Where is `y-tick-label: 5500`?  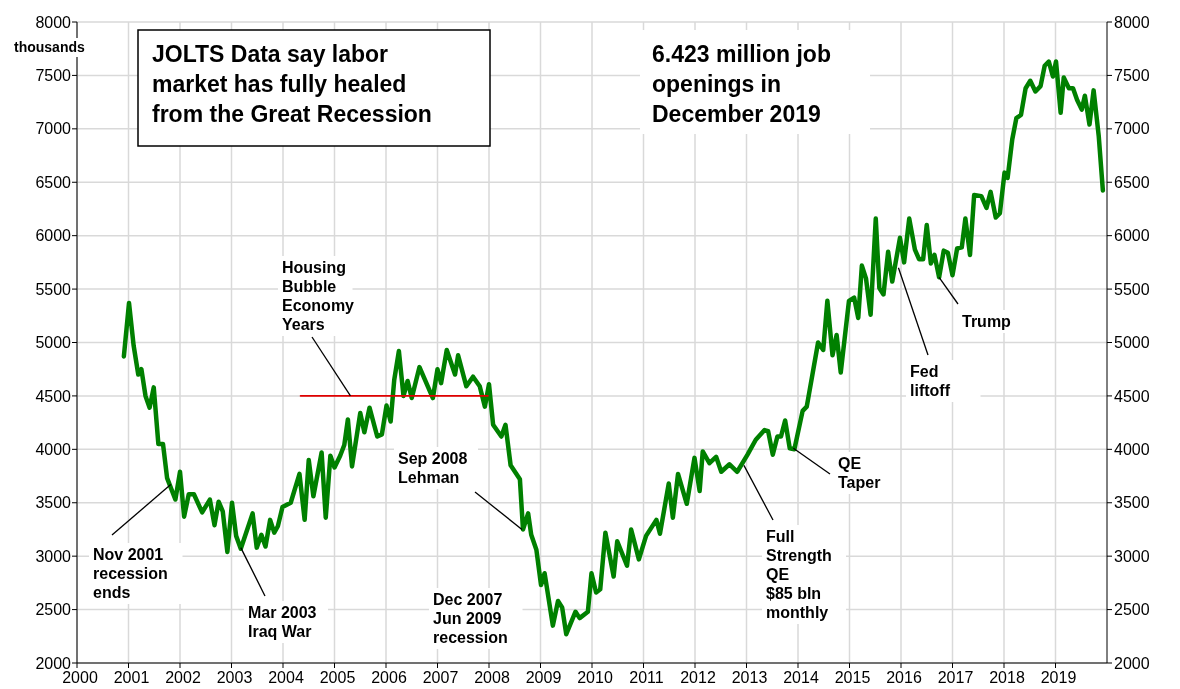 y-tick-label: 5500 is located at coordinates (53, 289).